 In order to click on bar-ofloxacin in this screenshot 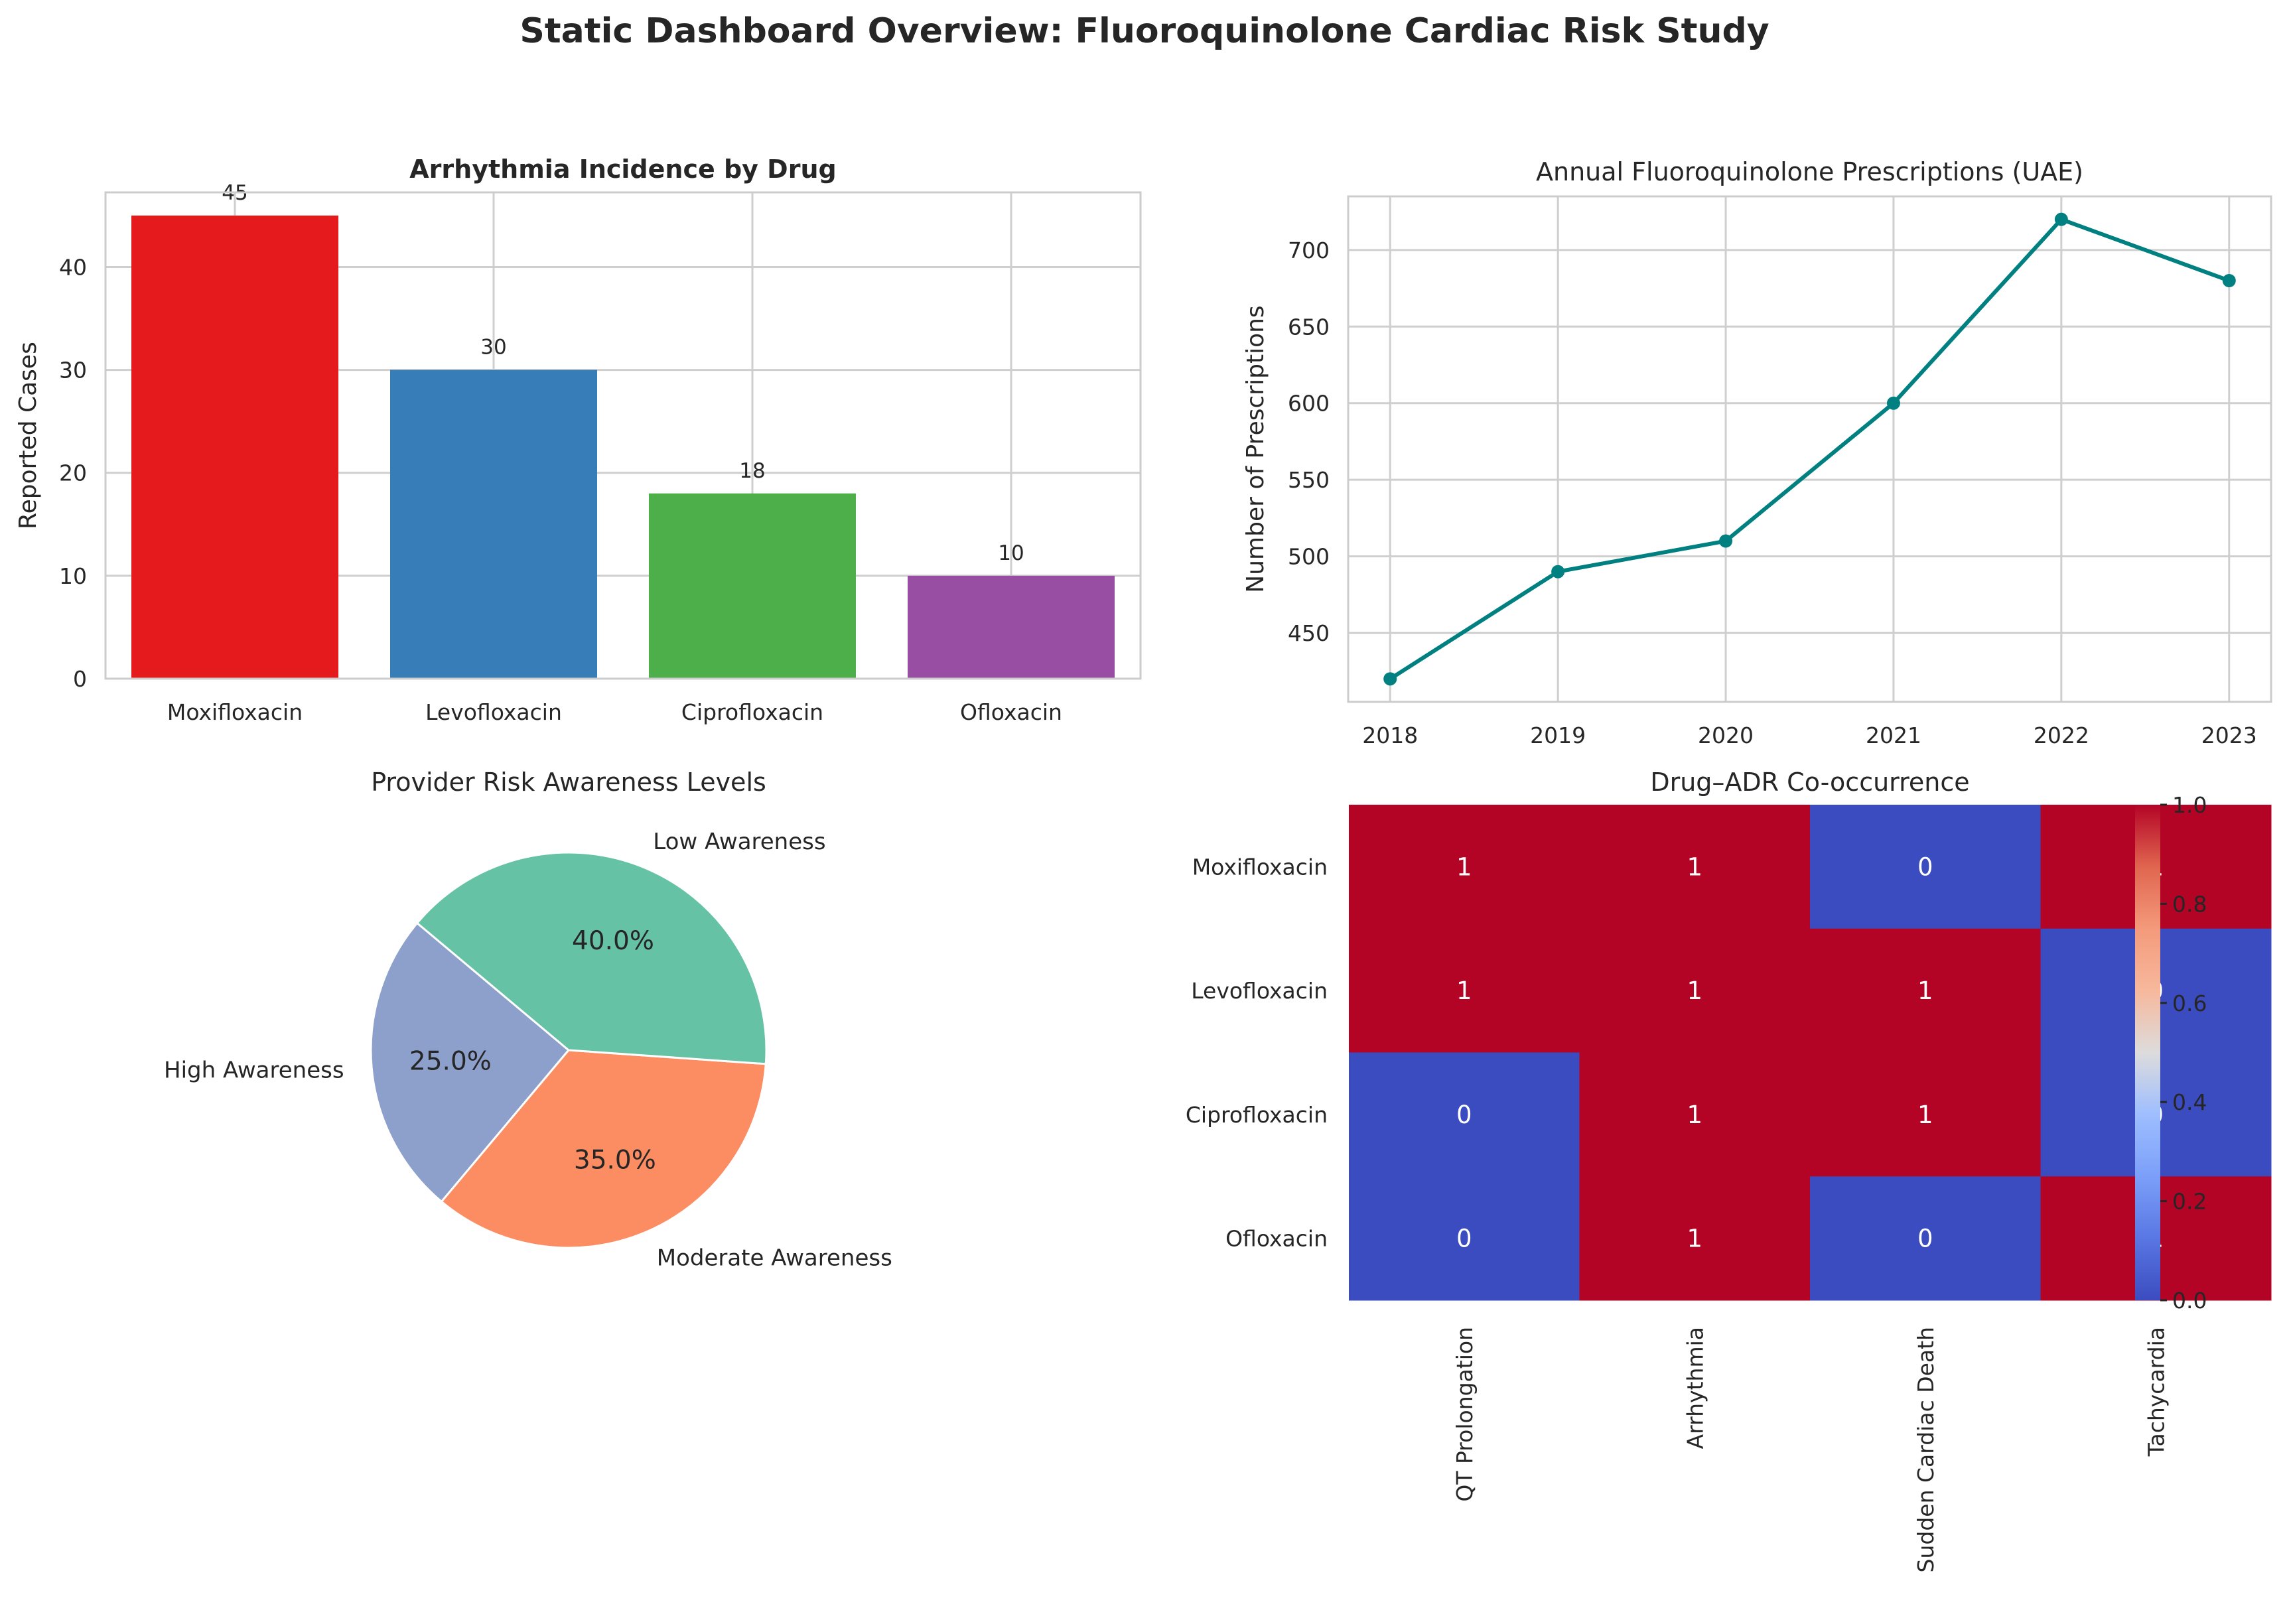, I will do `click(1011, 627)`.